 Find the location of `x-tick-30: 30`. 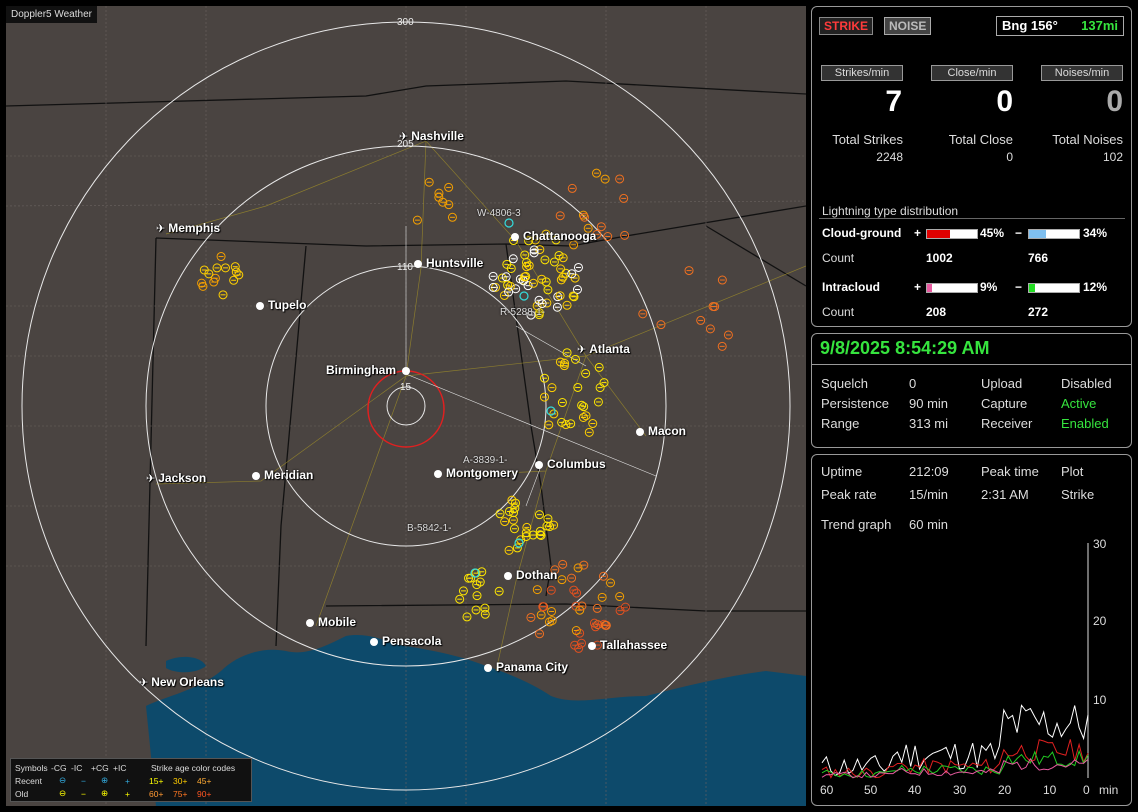

x-tick-30: 30 is located at coordinates (960, 790).